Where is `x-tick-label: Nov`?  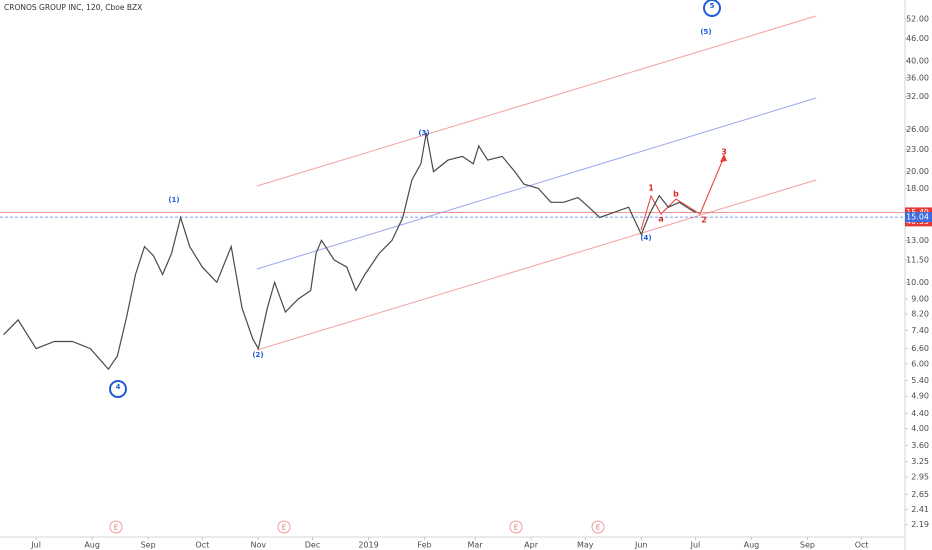 x-tick-label: Nov is located at coordinates (259, 545).